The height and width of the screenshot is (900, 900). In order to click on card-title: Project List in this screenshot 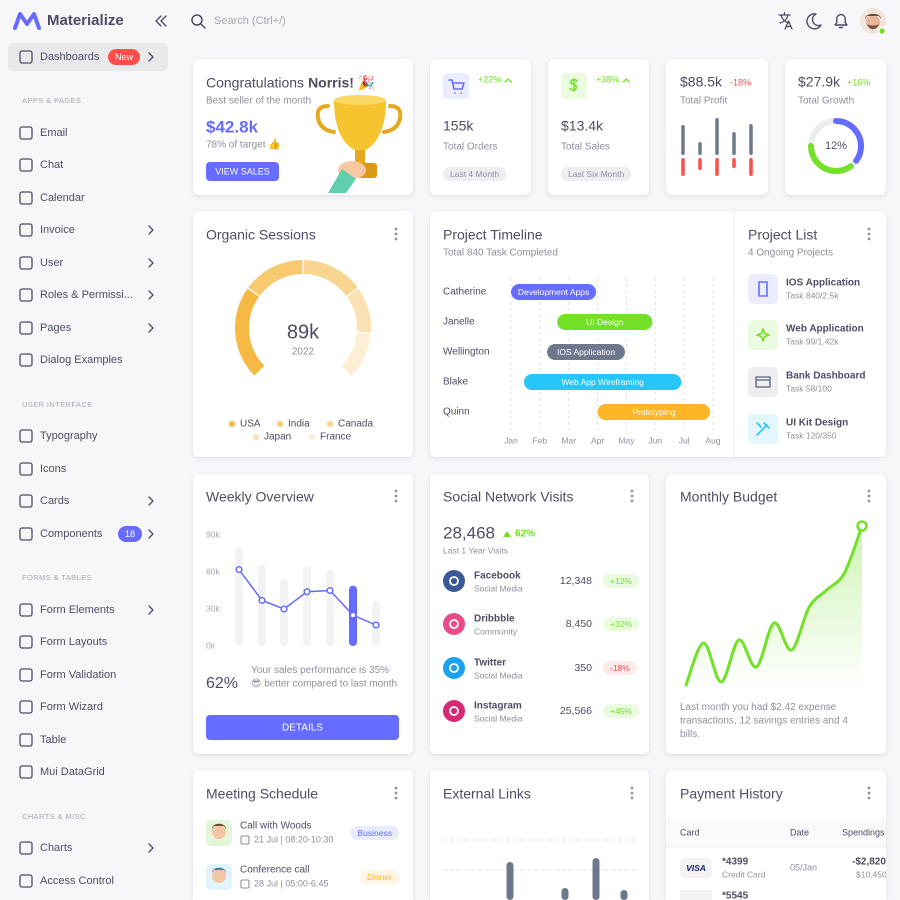, I will do `click(782, 235)`.